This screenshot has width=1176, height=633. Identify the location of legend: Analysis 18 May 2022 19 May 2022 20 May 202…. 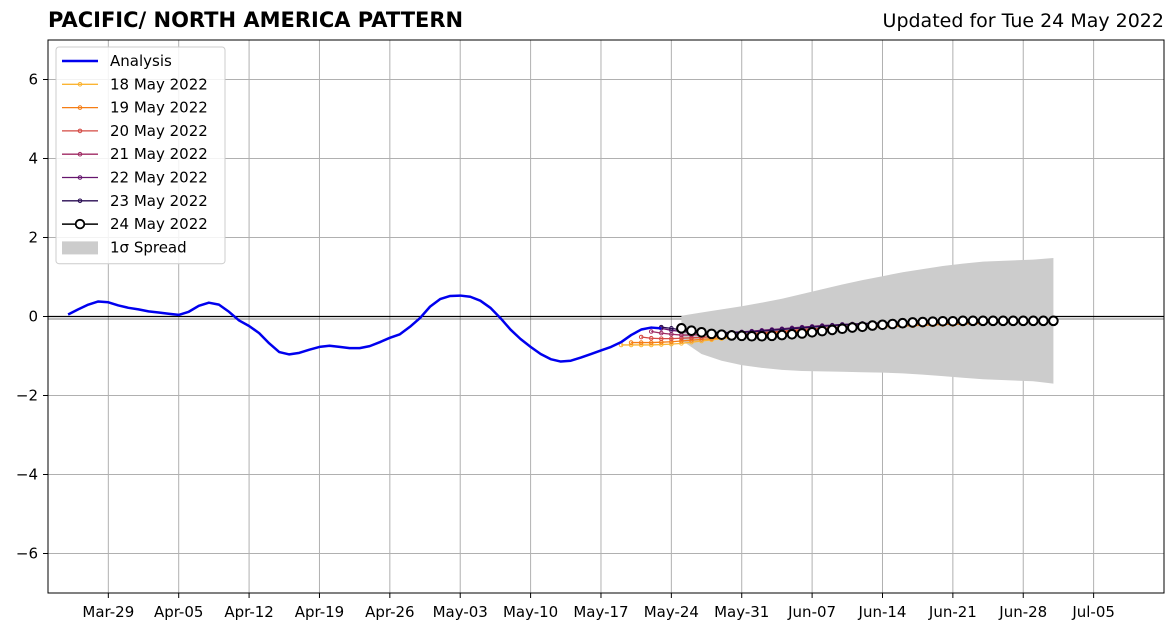
(140, 155).